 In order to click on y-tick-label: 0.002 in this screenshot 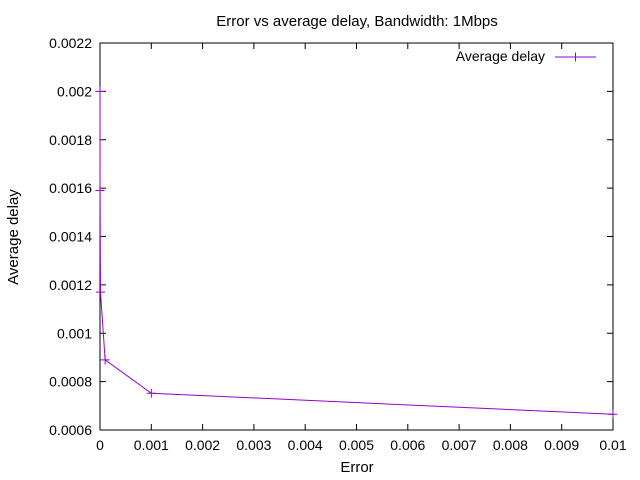, I will do `click(74, 91)`.